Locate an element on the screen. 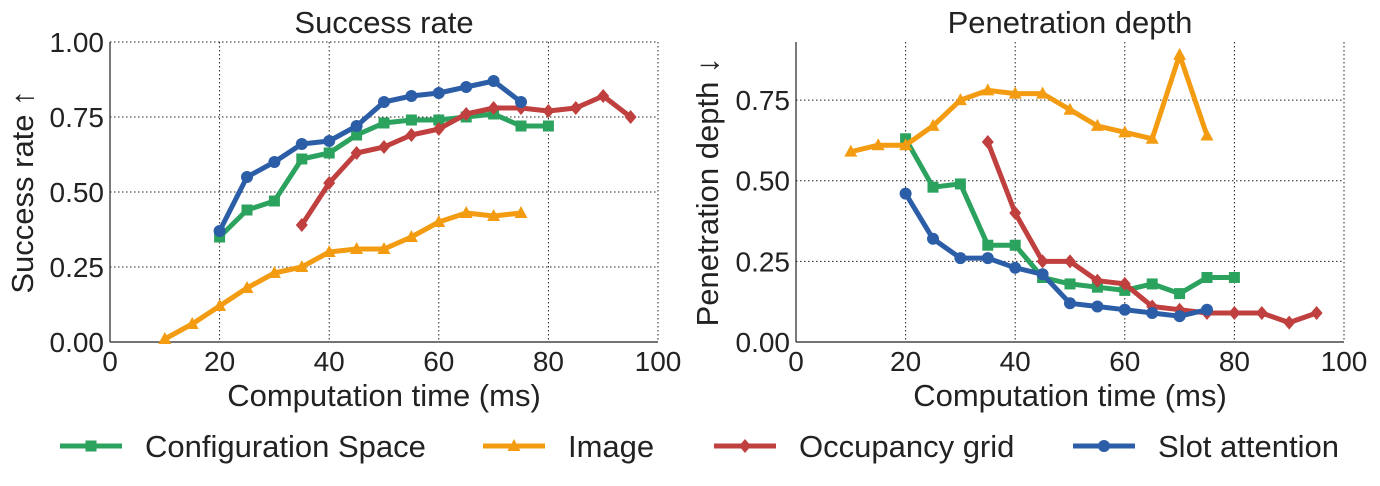 The width and height of the screenshot is (1380, 486). penetration-depth-y-tick-label: 0.00 is located at coordinates (763, 342).